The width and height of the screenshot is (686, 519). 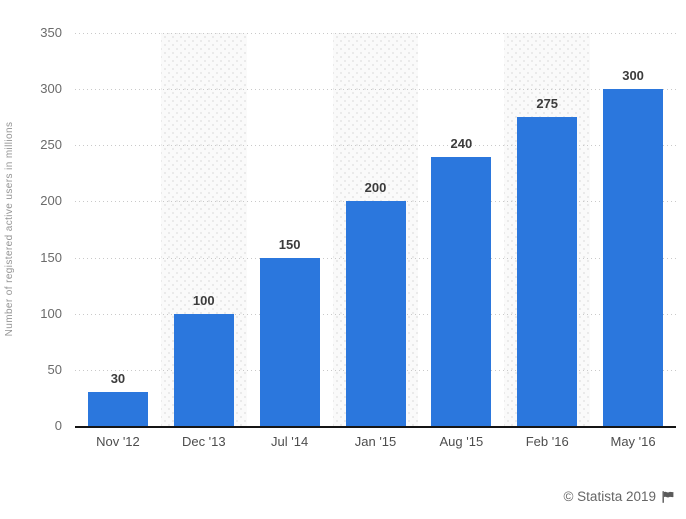 What do you see at coordinates (375, 188) in the screenshot?
I see `bar-value-label: 200` at bounding box center [375, 188].